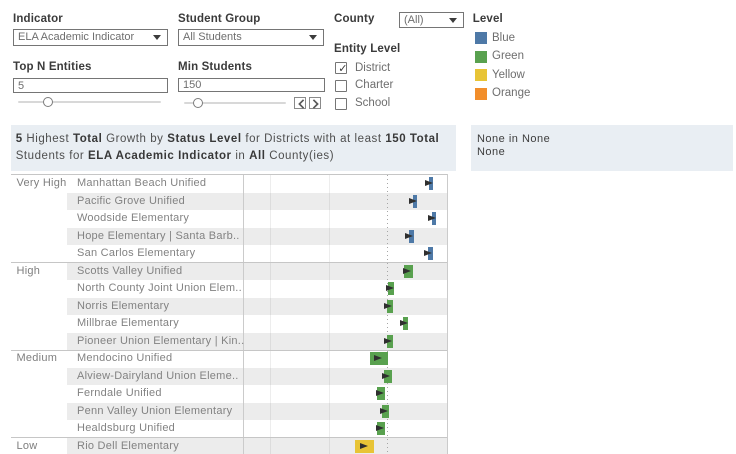 The height and width of the screenshot is (454, 736). Describe the element at coordinates (161, 340) in the screenshot. I see `entity-label: Pioneer Union Elementary | Kin..` at that location.